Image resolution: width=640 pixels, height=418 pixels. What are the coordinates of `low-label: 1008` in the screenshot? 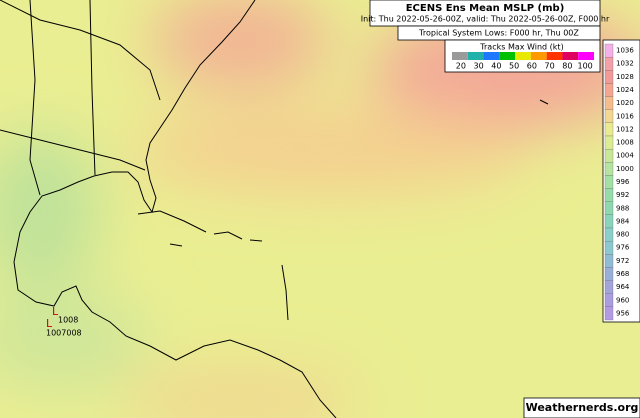 It's located at (68, 320).